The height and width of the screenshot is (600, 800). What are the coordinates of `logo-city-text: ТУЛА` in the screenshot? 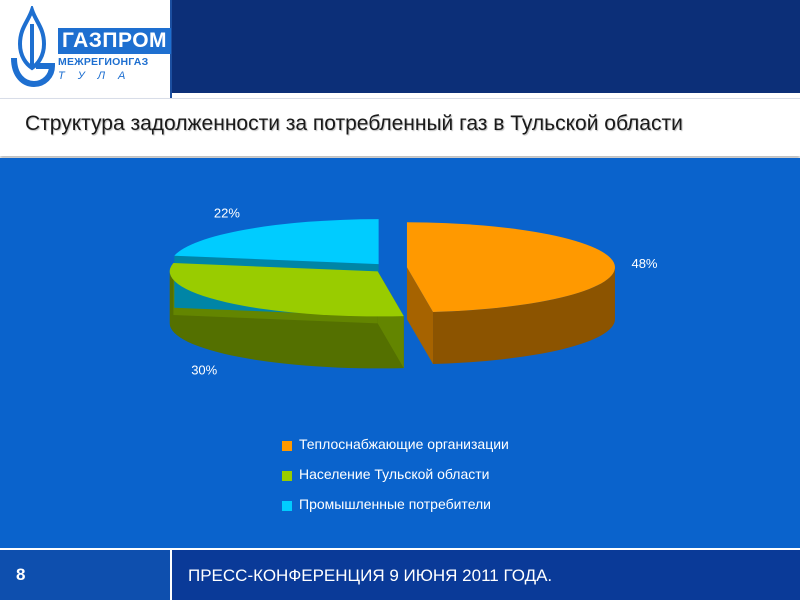 It's located at (98, 76).